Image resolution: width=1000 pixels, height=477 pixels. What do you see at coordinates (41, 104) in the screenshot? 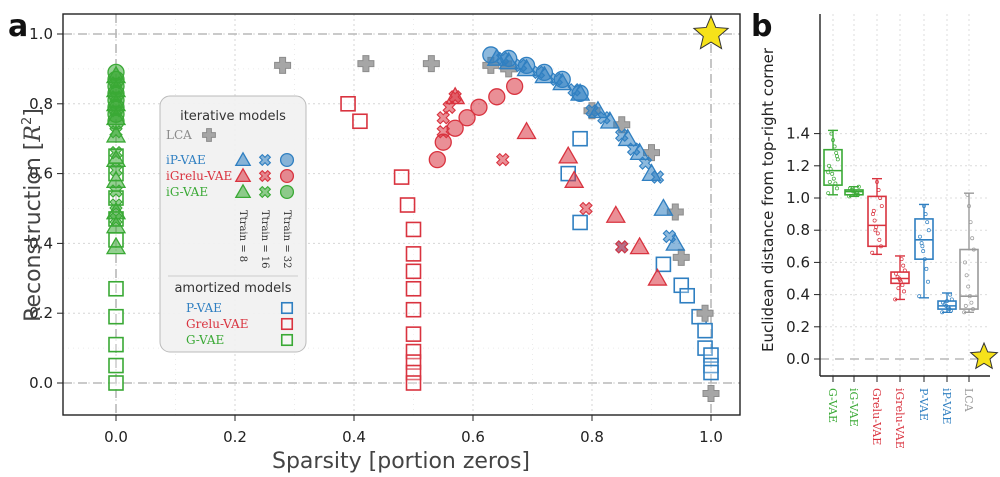
I see `y-tick-label: 0.8` at bounding box center [41, 104].